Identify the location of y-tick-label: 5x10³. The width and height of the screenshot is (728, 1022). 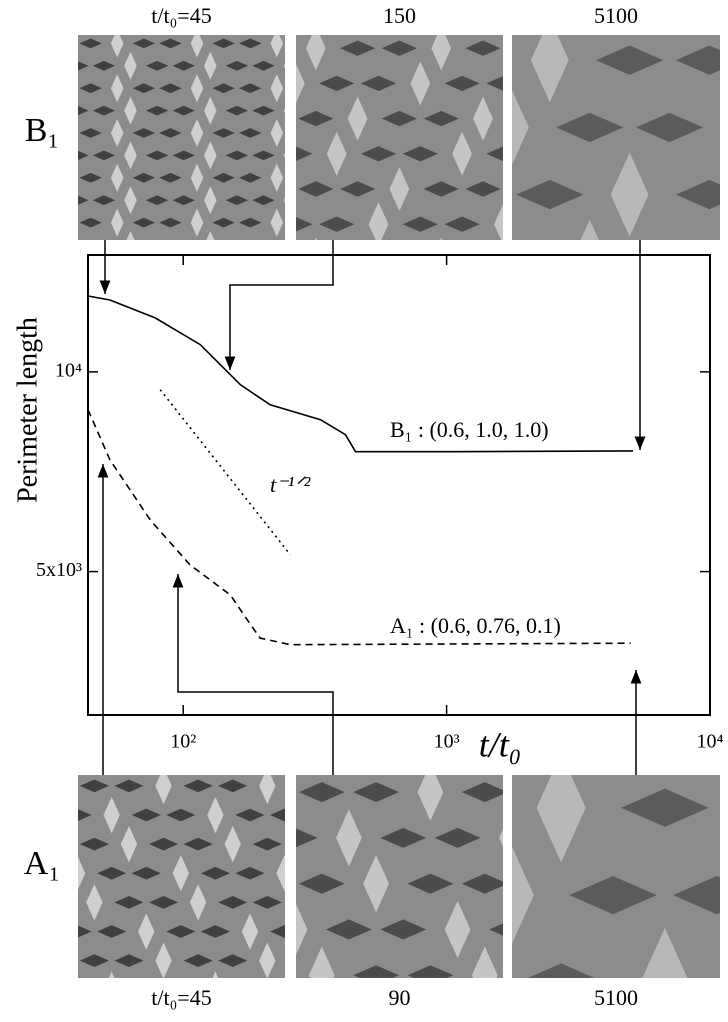
(59, 570).